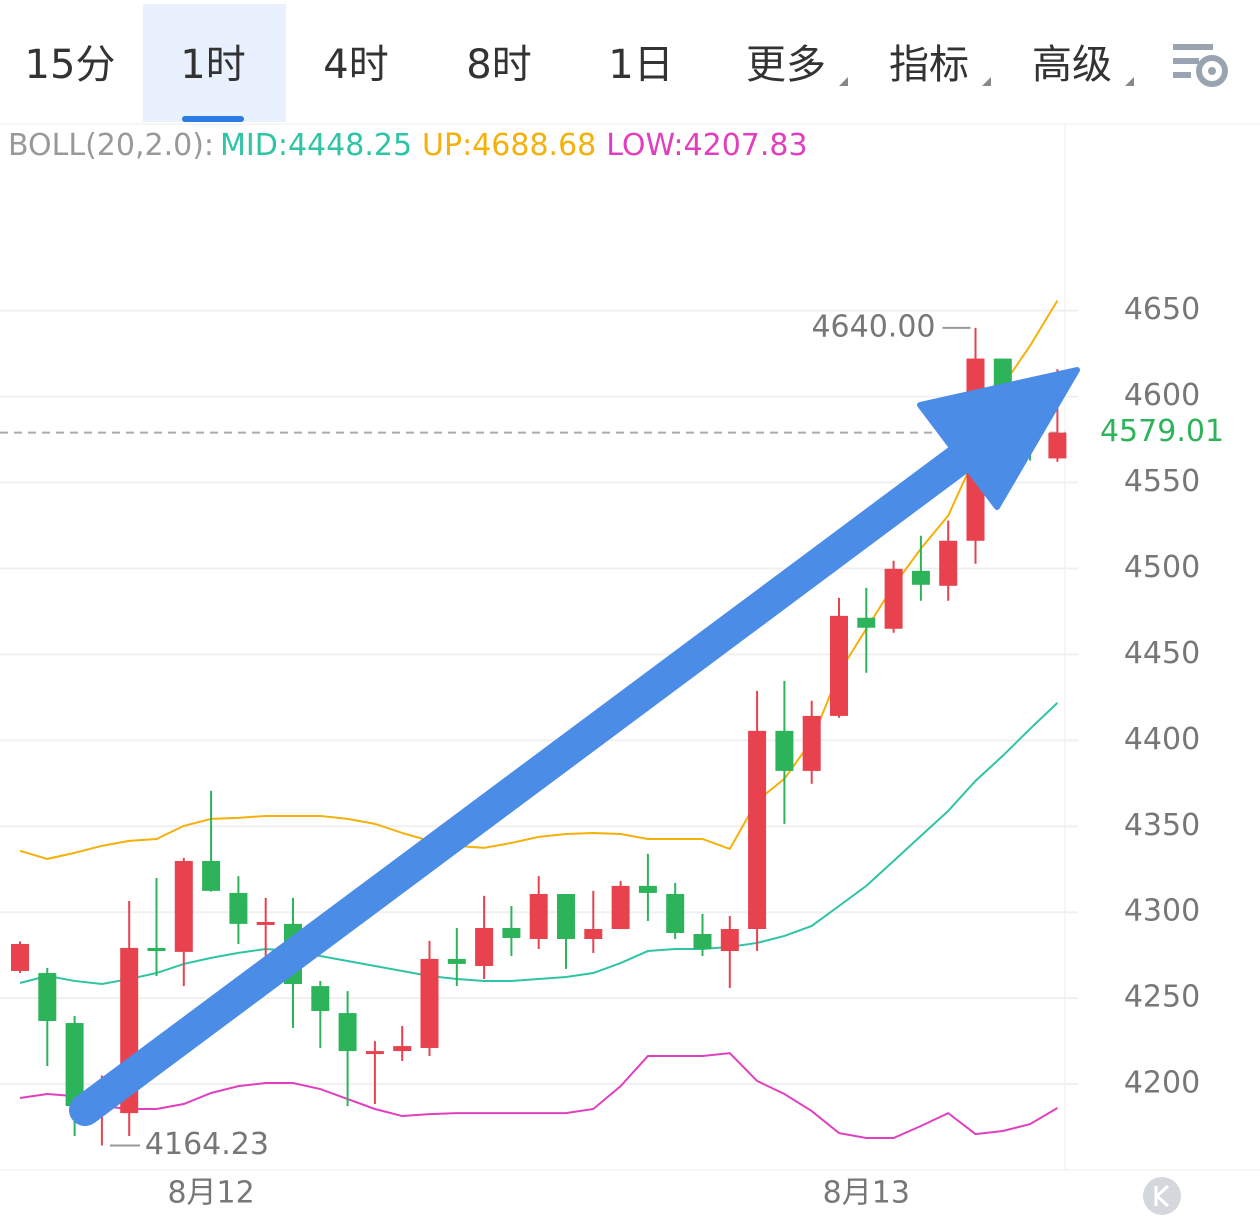 The width and height of the screenshot is (1260, 1217). I want to click on tab: 高级, so click(1072, 65).